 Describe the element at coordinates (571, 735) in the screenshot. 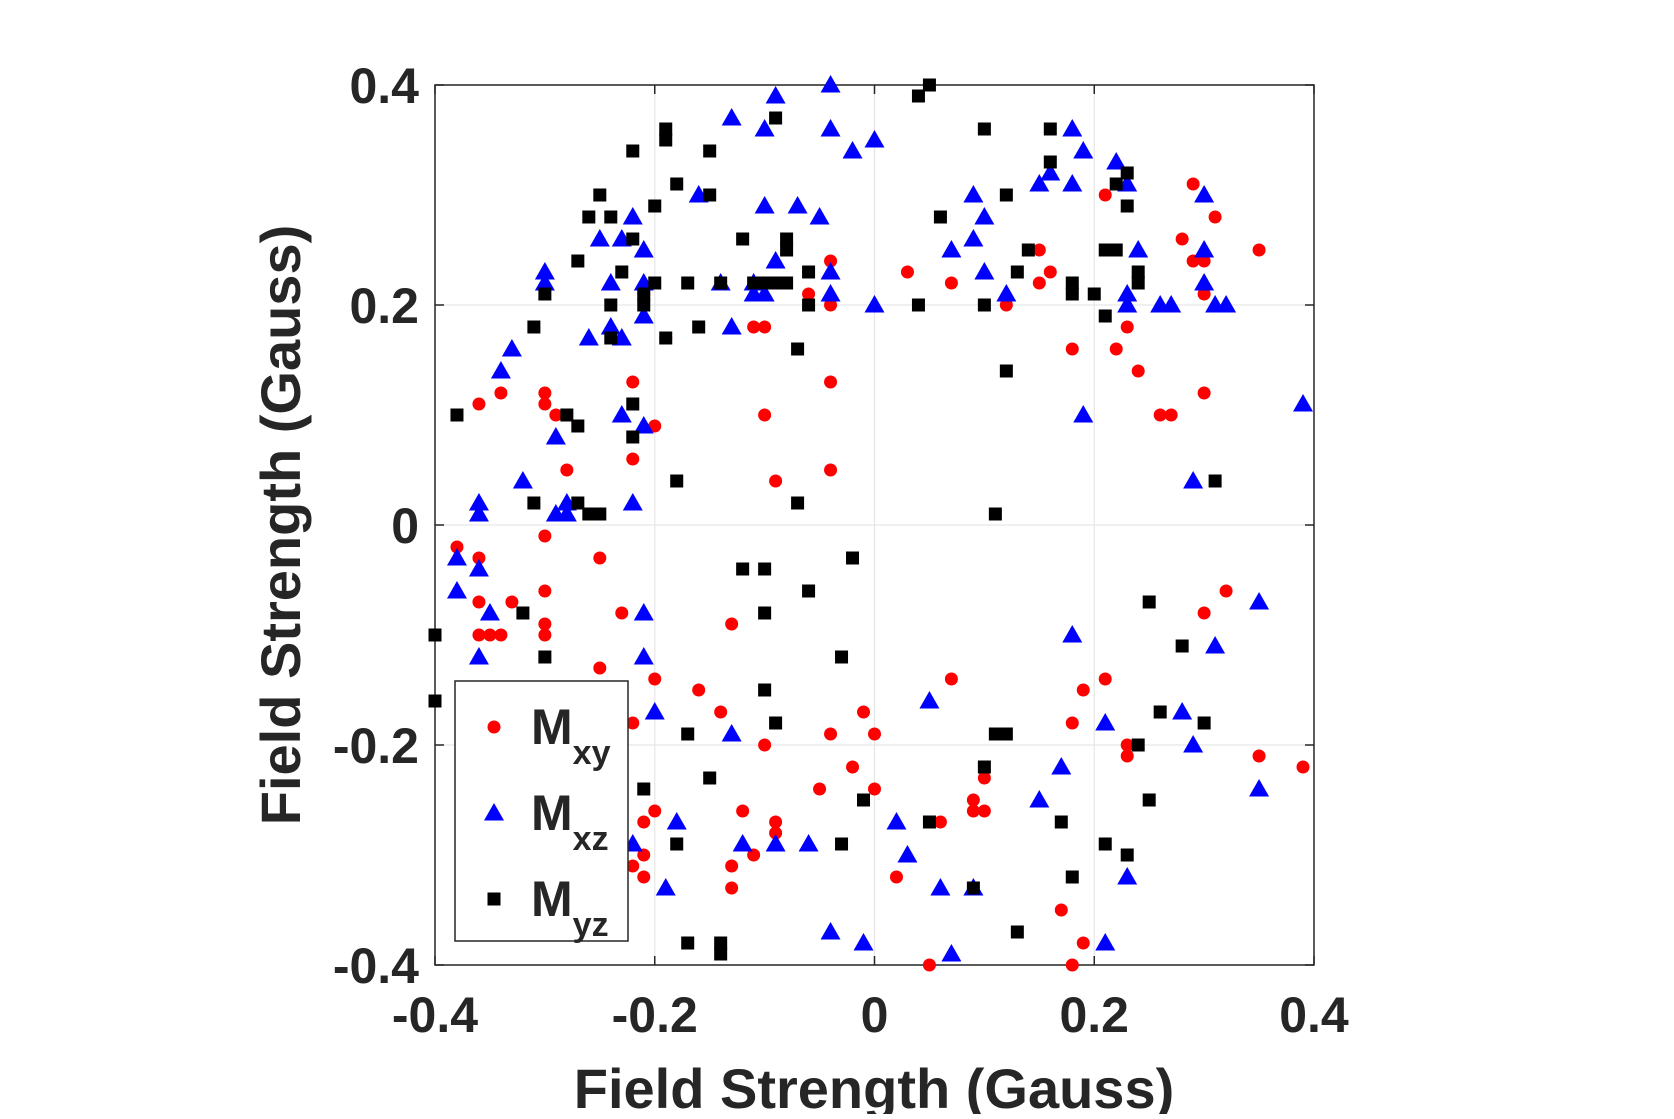

I see `legend-label-xy: Mxy` at that location.